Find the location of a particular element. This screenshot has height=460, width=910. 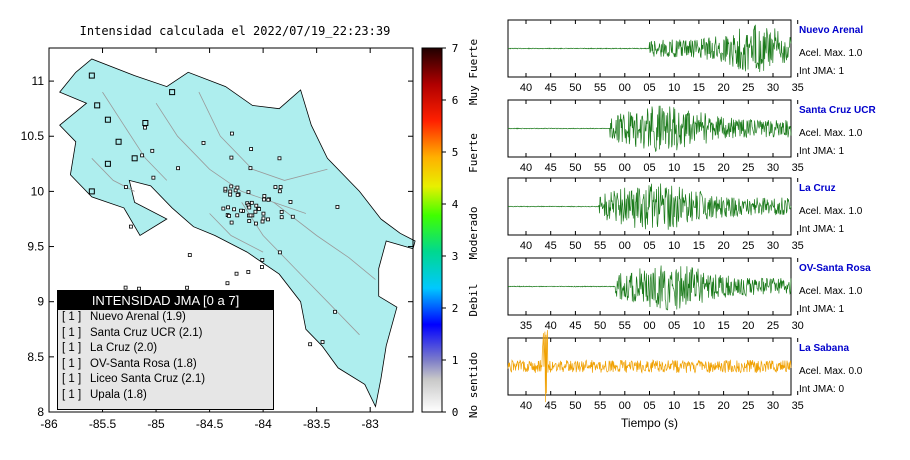

legend-item-label: Liceo Santa Cruz (2.1) is located at coordinates (148, 379).